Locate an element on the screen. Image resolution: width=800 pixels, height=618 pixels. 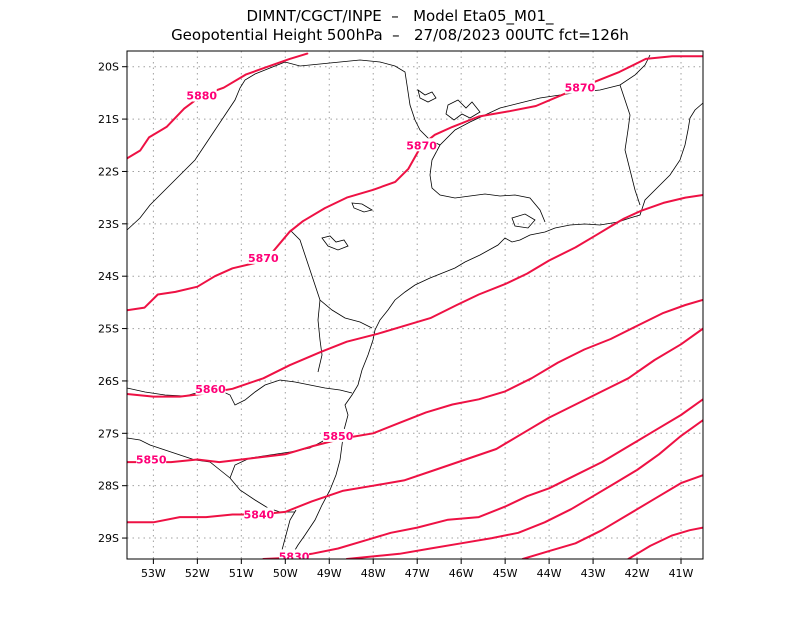
contour-label: 5880 is located at coordinates (201, 96).